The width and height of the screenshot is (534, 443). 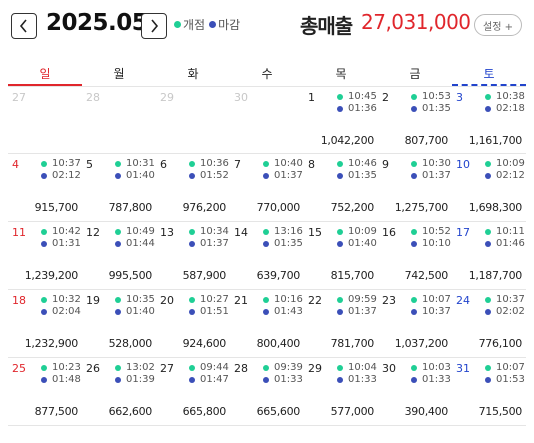 I want to click on day-cell: 2 10:53 01:35 807,700, so click(x=415, y=121).